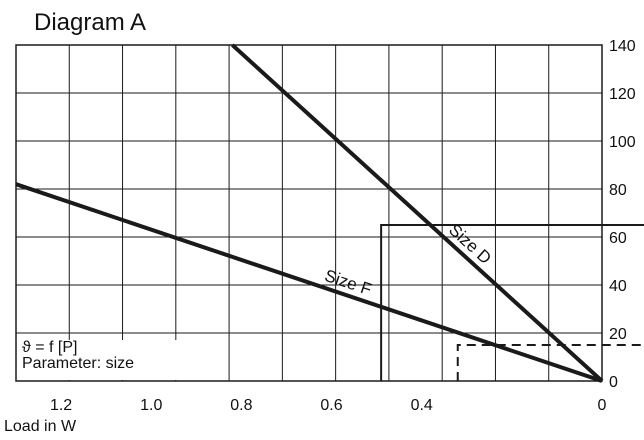  I want to click on x-tick-label: 1.0, so click(151, 405).